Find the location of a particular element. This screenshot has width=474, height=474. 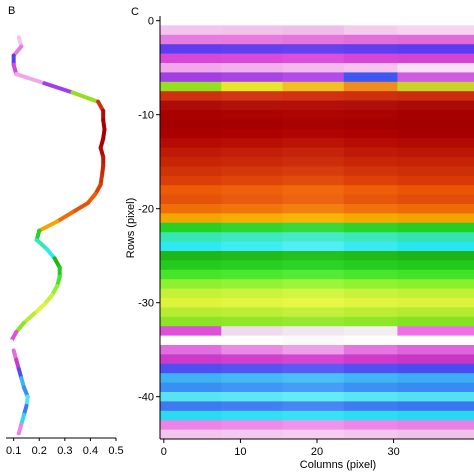

panel-b-x-tick-label: 0.1 is located at coordinates (13, 451).